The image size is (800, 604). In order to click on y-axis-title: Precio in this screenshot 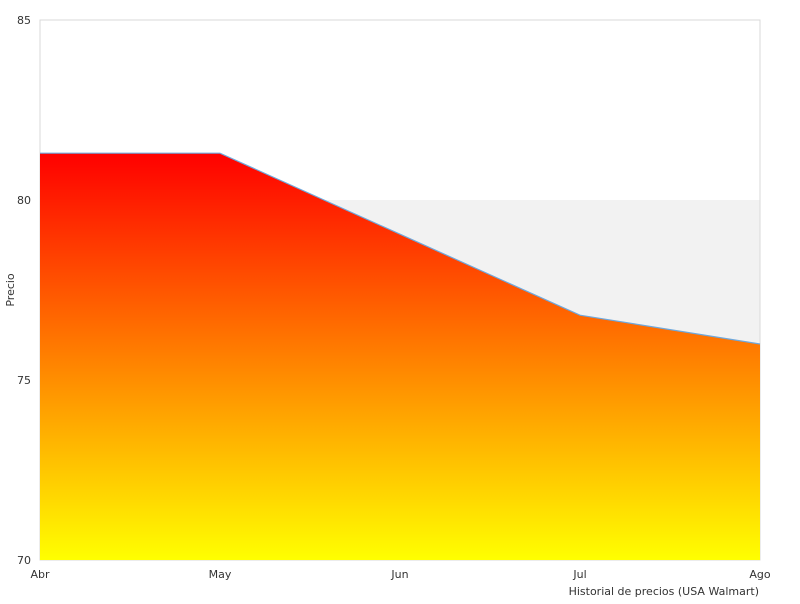, I will do `click(10, 290)`.